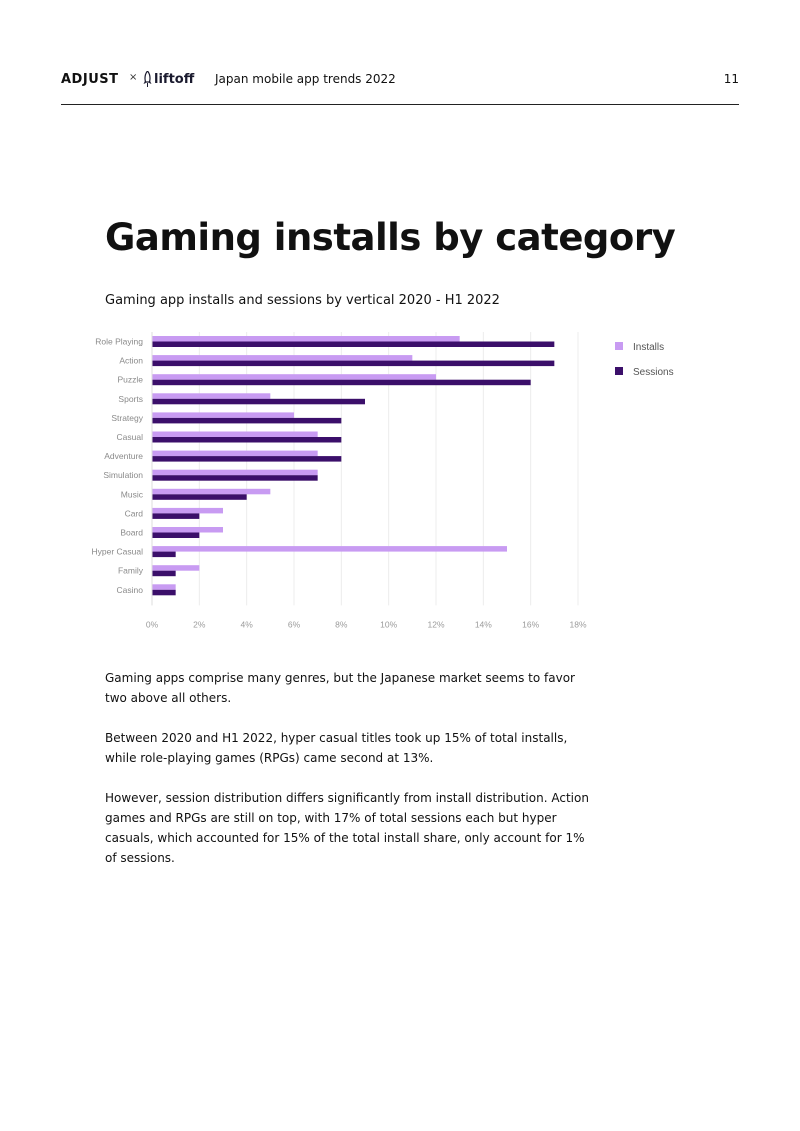  I want to click on x-tick-label: 0%, so click(152, 624).